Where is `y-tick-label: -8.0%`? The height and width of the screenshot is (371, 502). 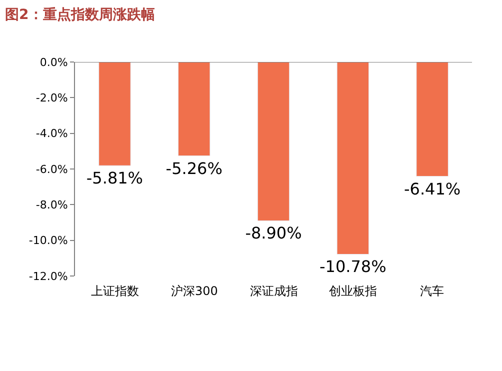
y-tick-label: -8.0% is located at coordinates (52, 205).